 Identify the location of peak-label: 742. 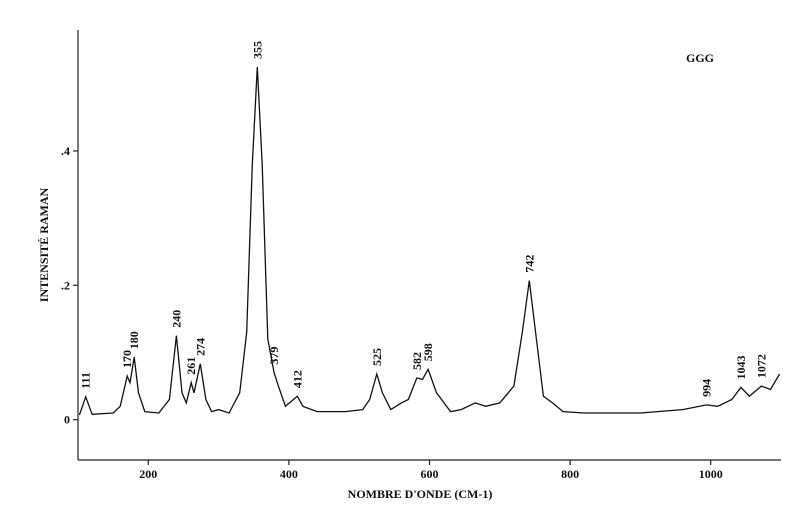
(529, 264).